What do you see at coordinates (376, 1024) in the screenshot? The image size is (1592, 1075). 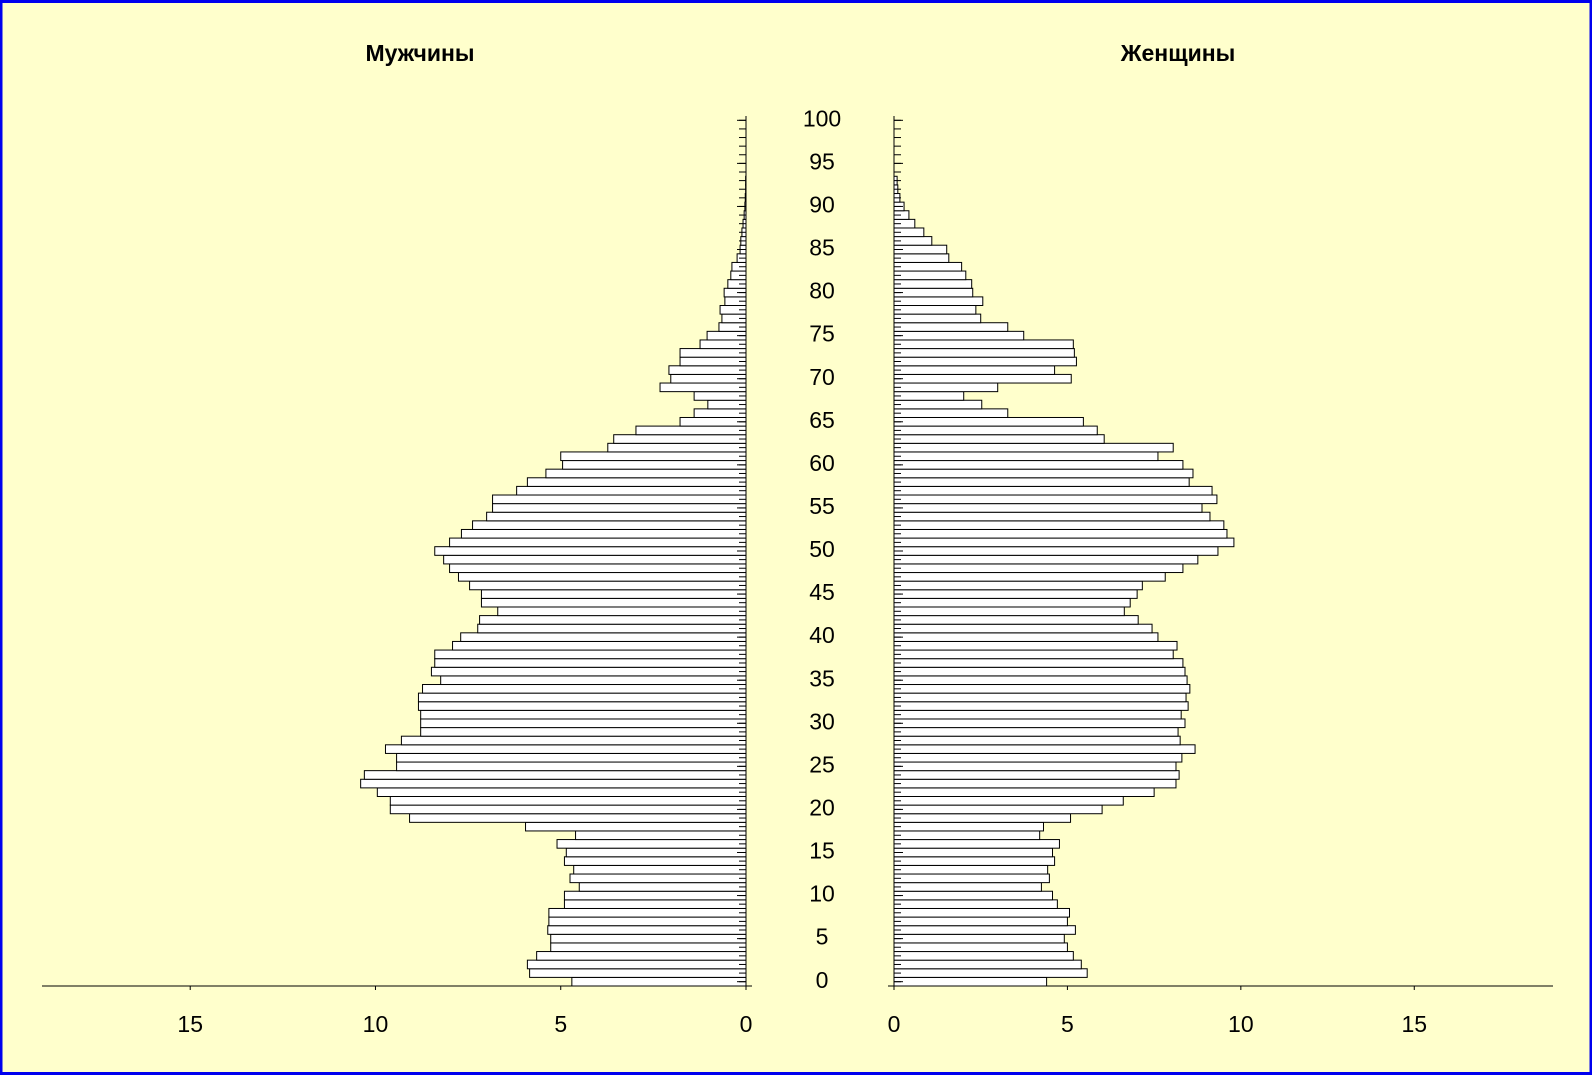 I see `x-tick-label: 10` at bounding box center [376, 1024].